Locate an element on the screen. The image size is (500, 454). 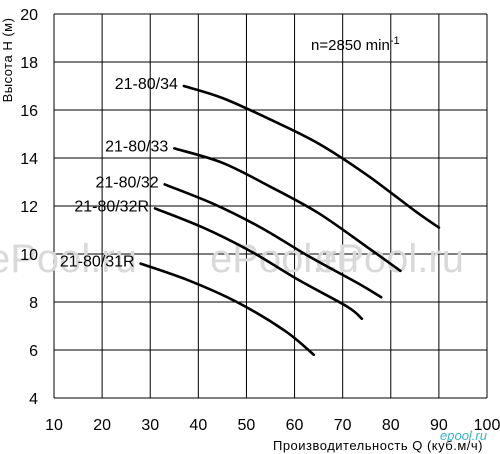
y-tick-labels: 4 6 8 10 12 14 16 18 20 is located at coordinates (29, 207).